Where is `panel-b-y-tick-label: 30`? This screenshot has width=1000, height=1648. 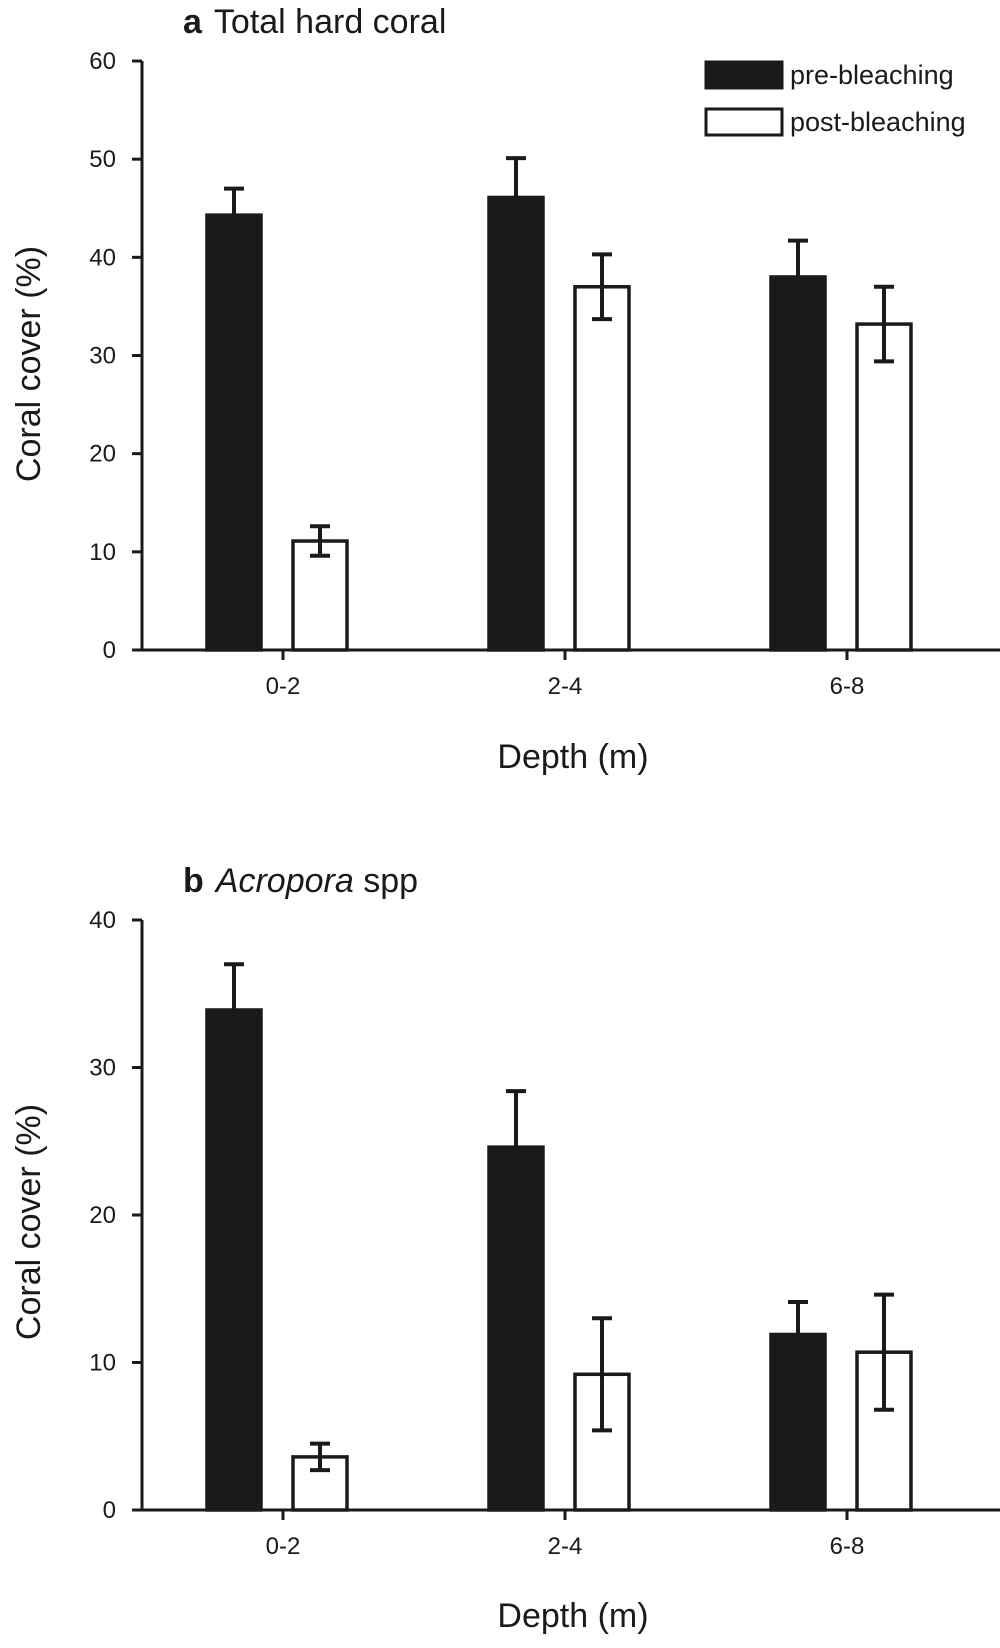 panel-b-y-tick-label: 30 is located at coordinates (102, 1068).